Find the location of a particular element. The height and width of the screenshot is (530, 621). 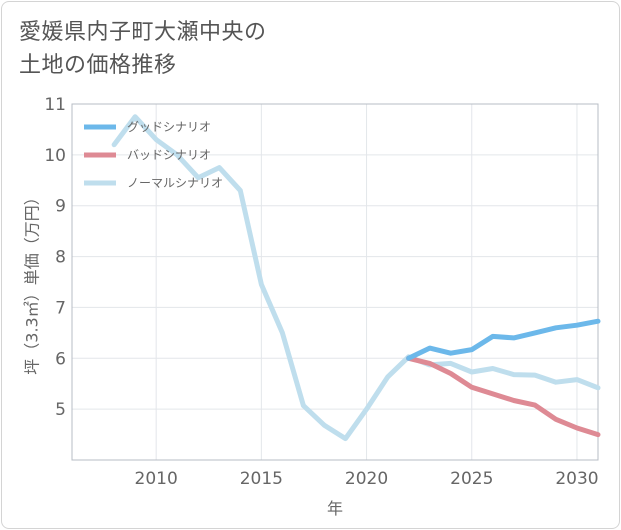

x-tick-label: 2015 is located at coordinates (261, 479).